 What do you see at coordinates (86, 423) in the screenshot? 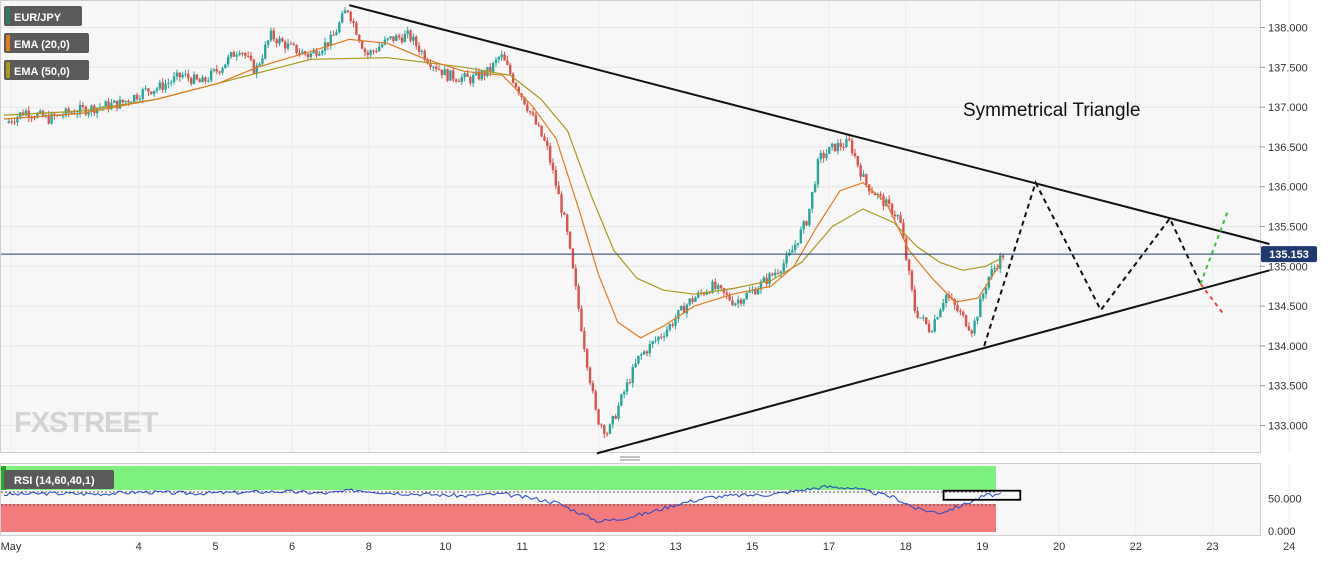
I see `fxstreet-watermark: FXSTREET` at bounding box center [86, 423].